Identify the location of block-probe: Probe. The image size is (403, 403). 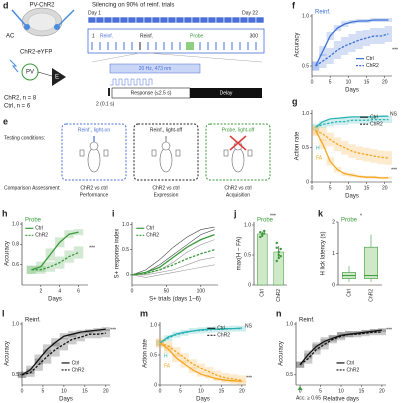
(197, 36).